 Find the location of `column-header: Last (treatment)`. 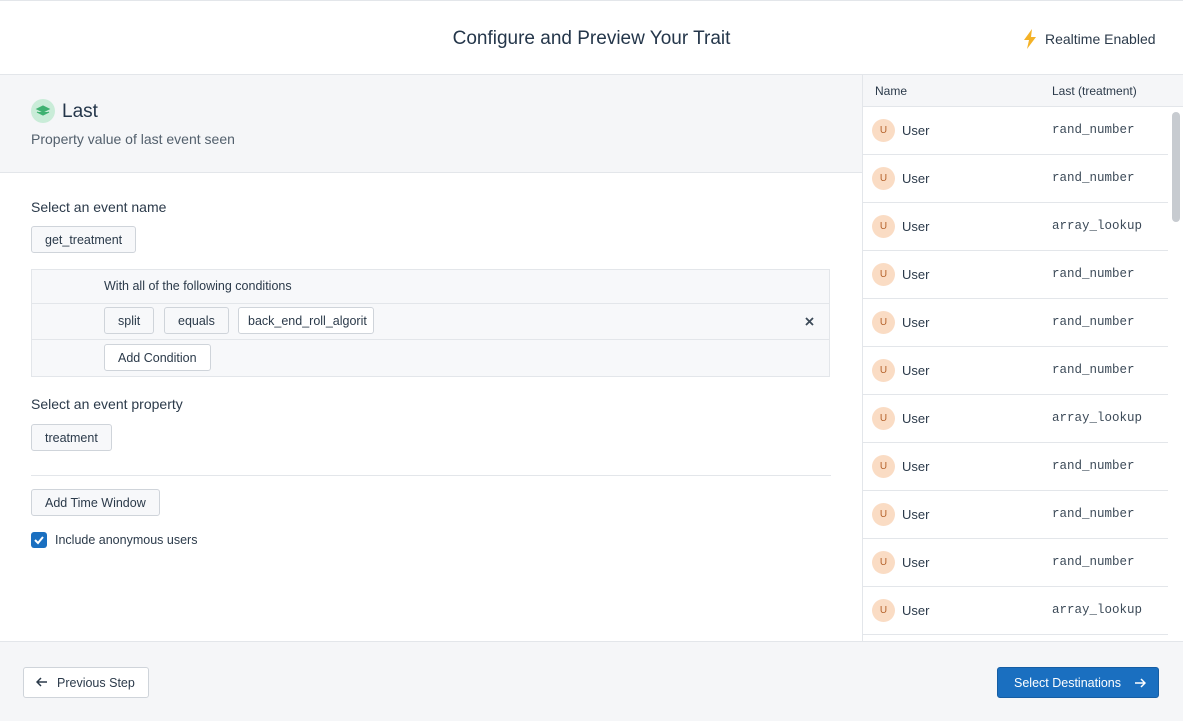

column-header: Last (treatment) is located at coordinates (1094, 91).